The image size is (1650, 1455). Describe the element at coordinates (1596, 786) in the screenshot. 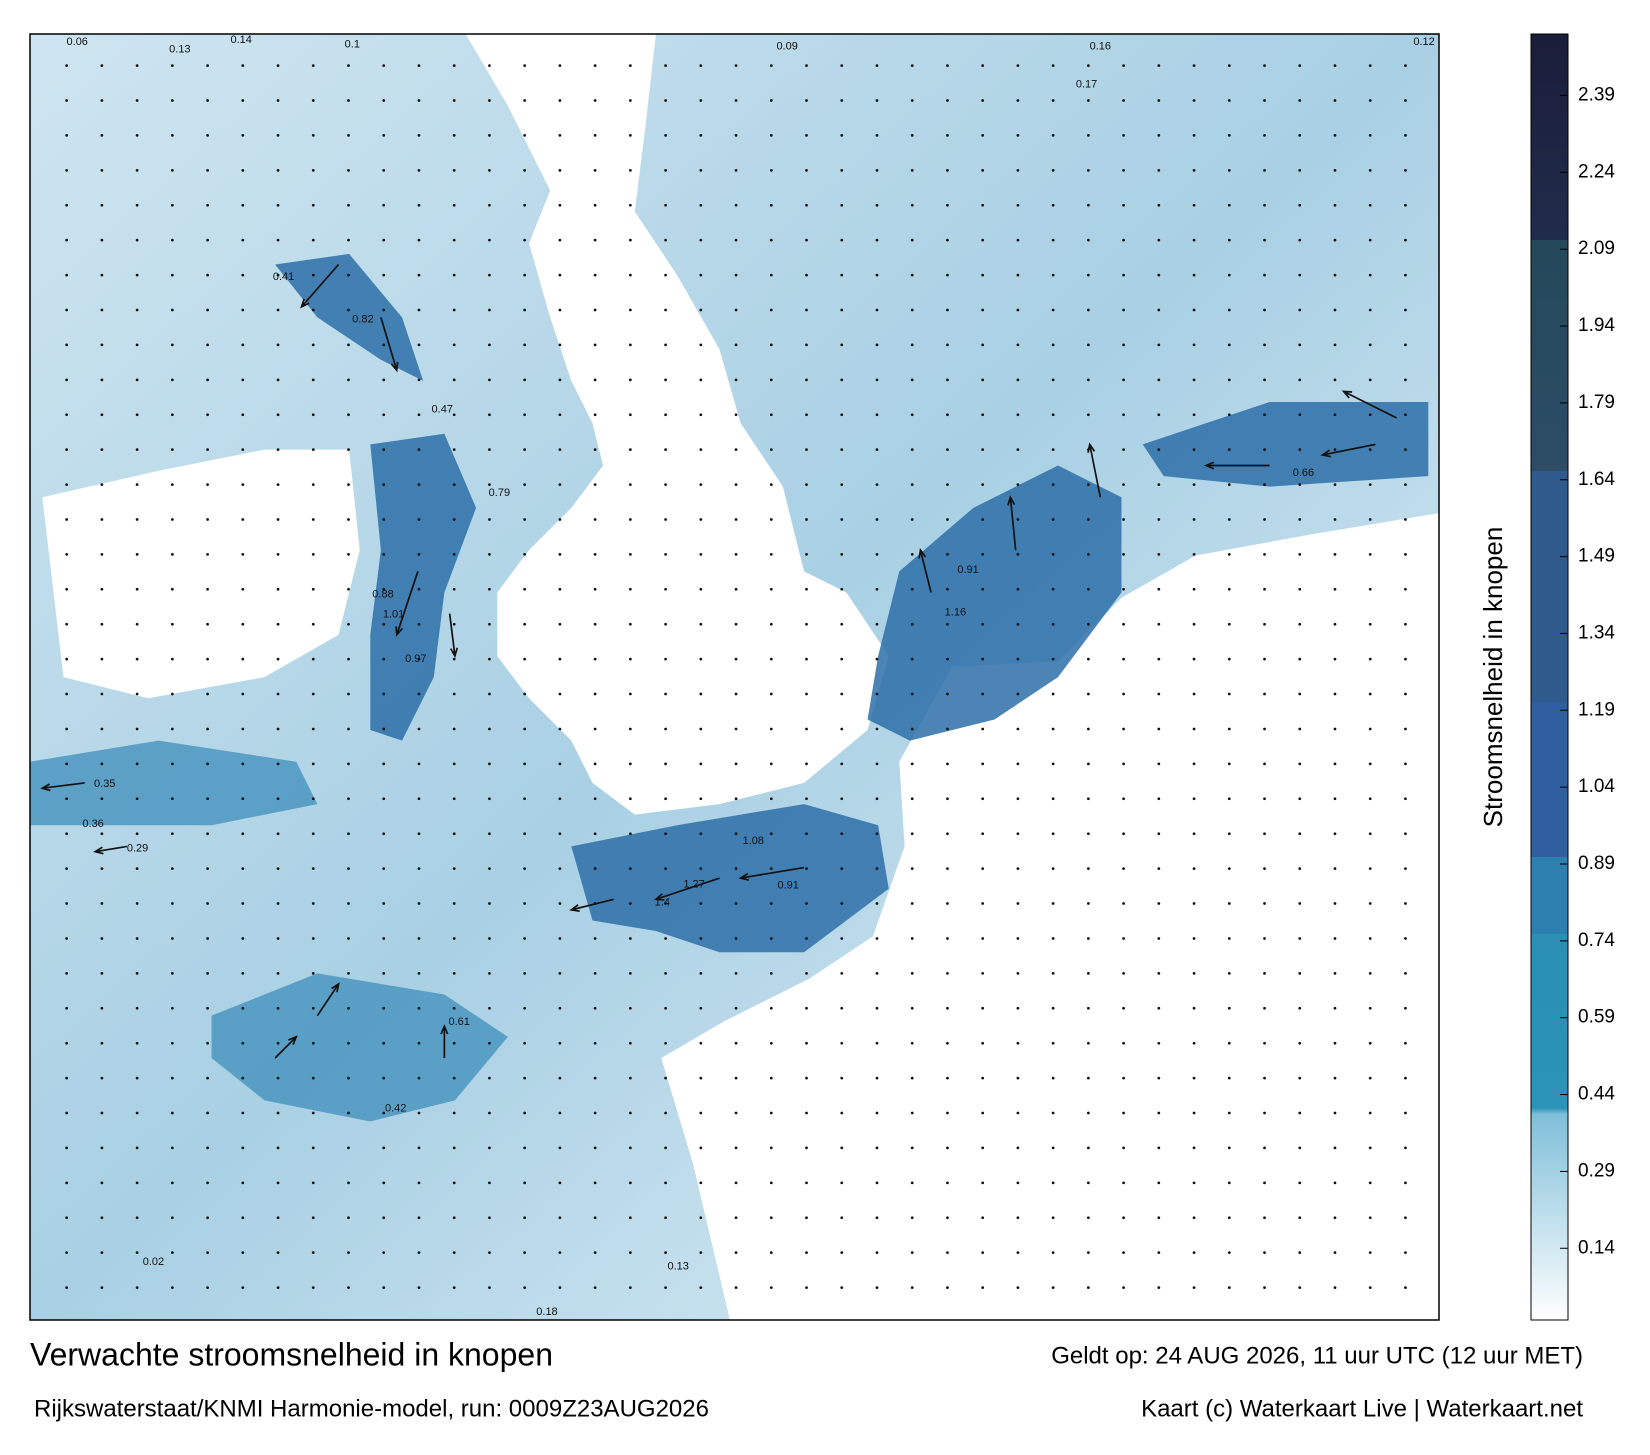

I see `colorbar-tick-label: 1.04` at that location.